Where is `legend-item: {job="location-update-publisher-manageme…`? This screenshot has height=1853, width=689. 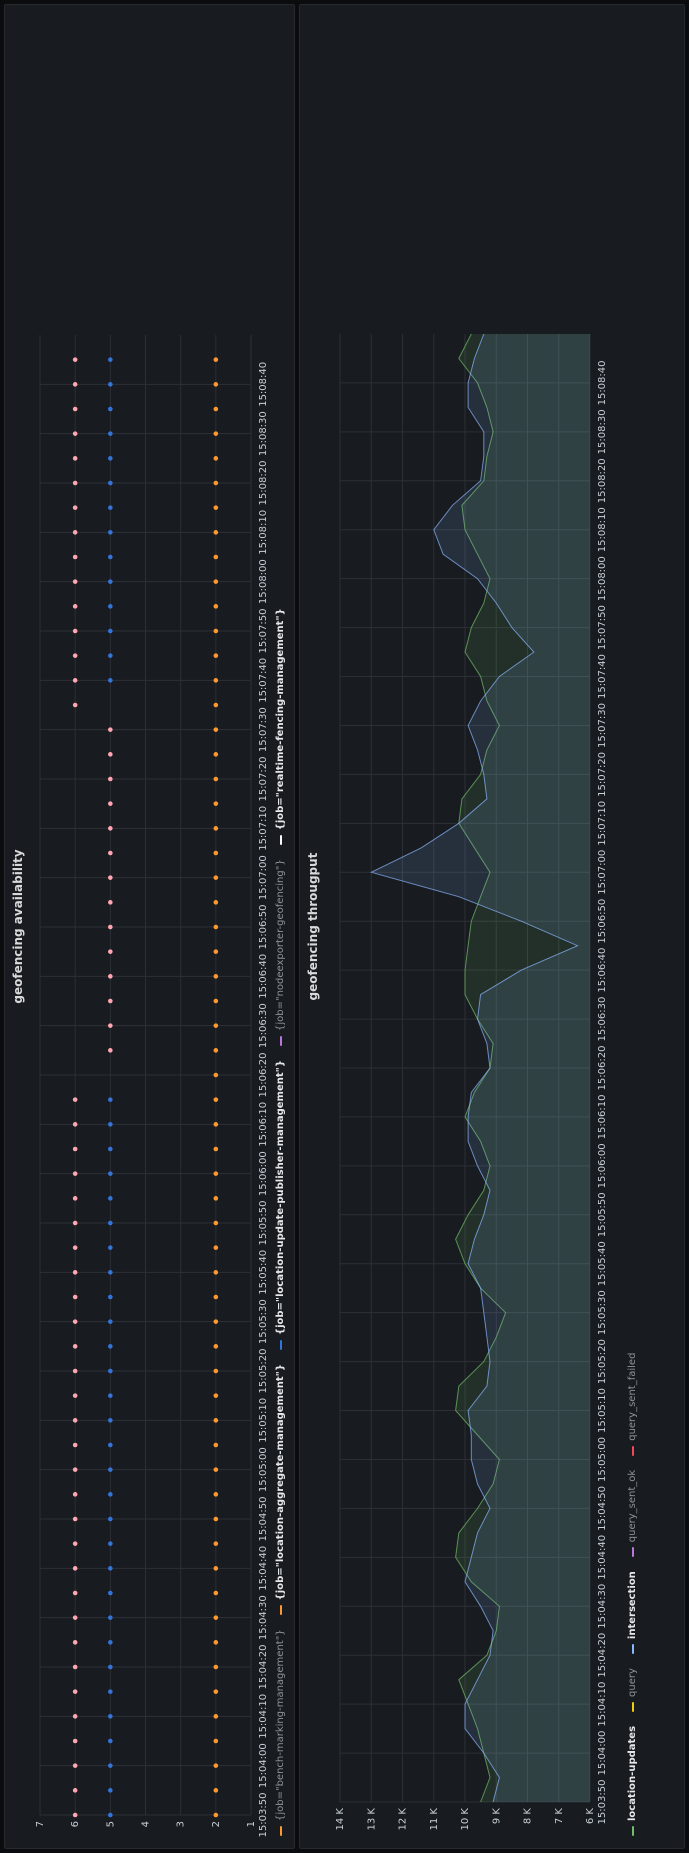 legend-item: {job="location-update-publisher-manageme… is located at coordinates (280, 1205).